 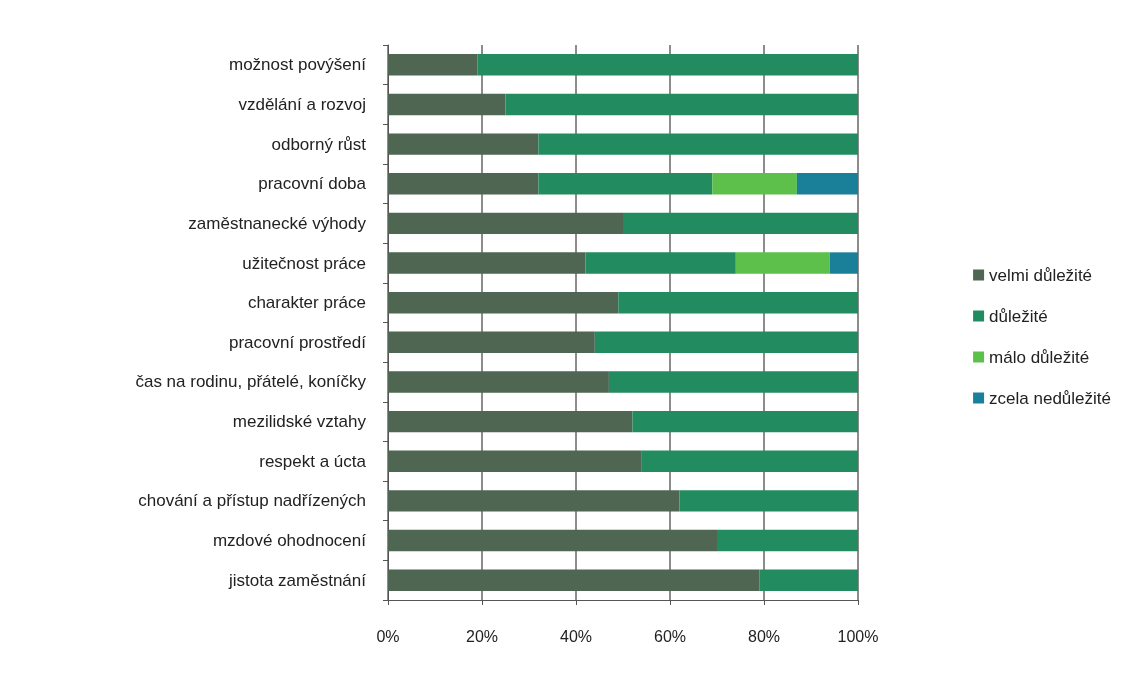 What do you see at coordinates (299, 422) in the screenshot?
I see `y-tick-label: mezilidské vztahy` at bounding box center [299, 422].